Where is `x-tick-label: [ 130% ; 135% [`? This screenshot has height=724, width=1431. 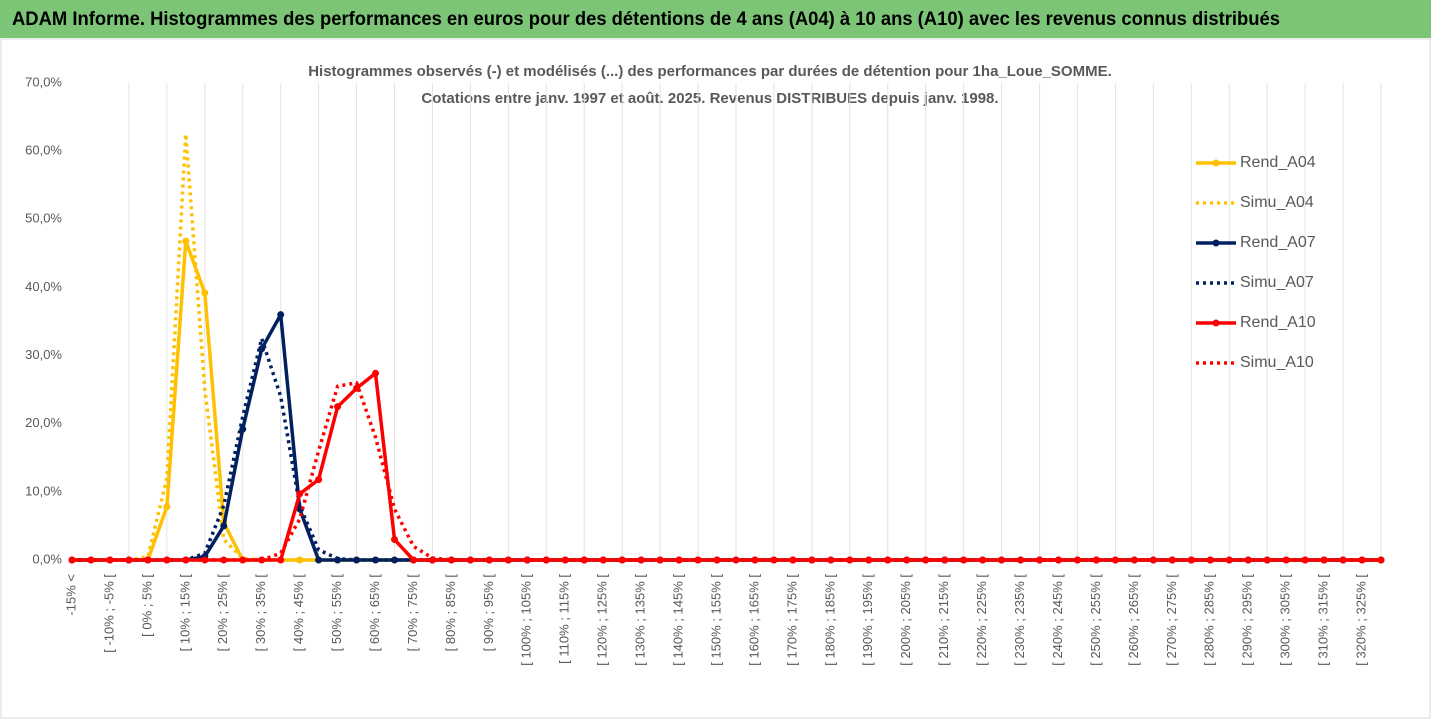
x-tick-label: [ 130% ; 135% [ is located at coordinates (640, 620).